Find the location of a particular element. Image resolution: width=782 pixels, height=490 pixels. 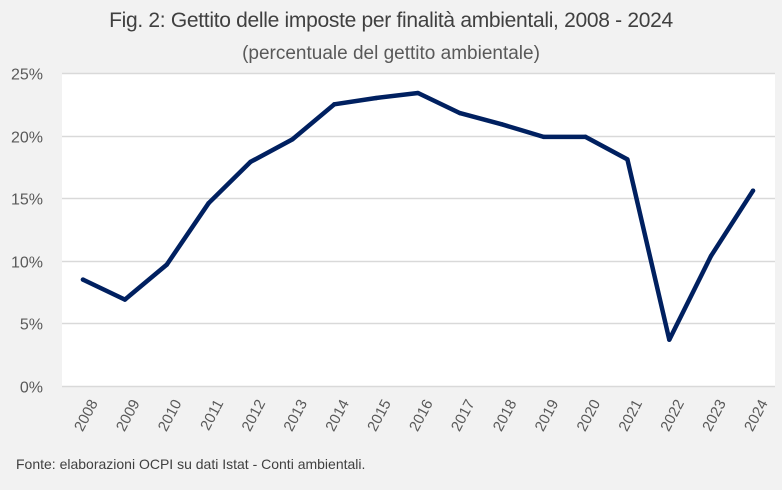

y-tick-label: 20% is located at coordinates (27, 138).